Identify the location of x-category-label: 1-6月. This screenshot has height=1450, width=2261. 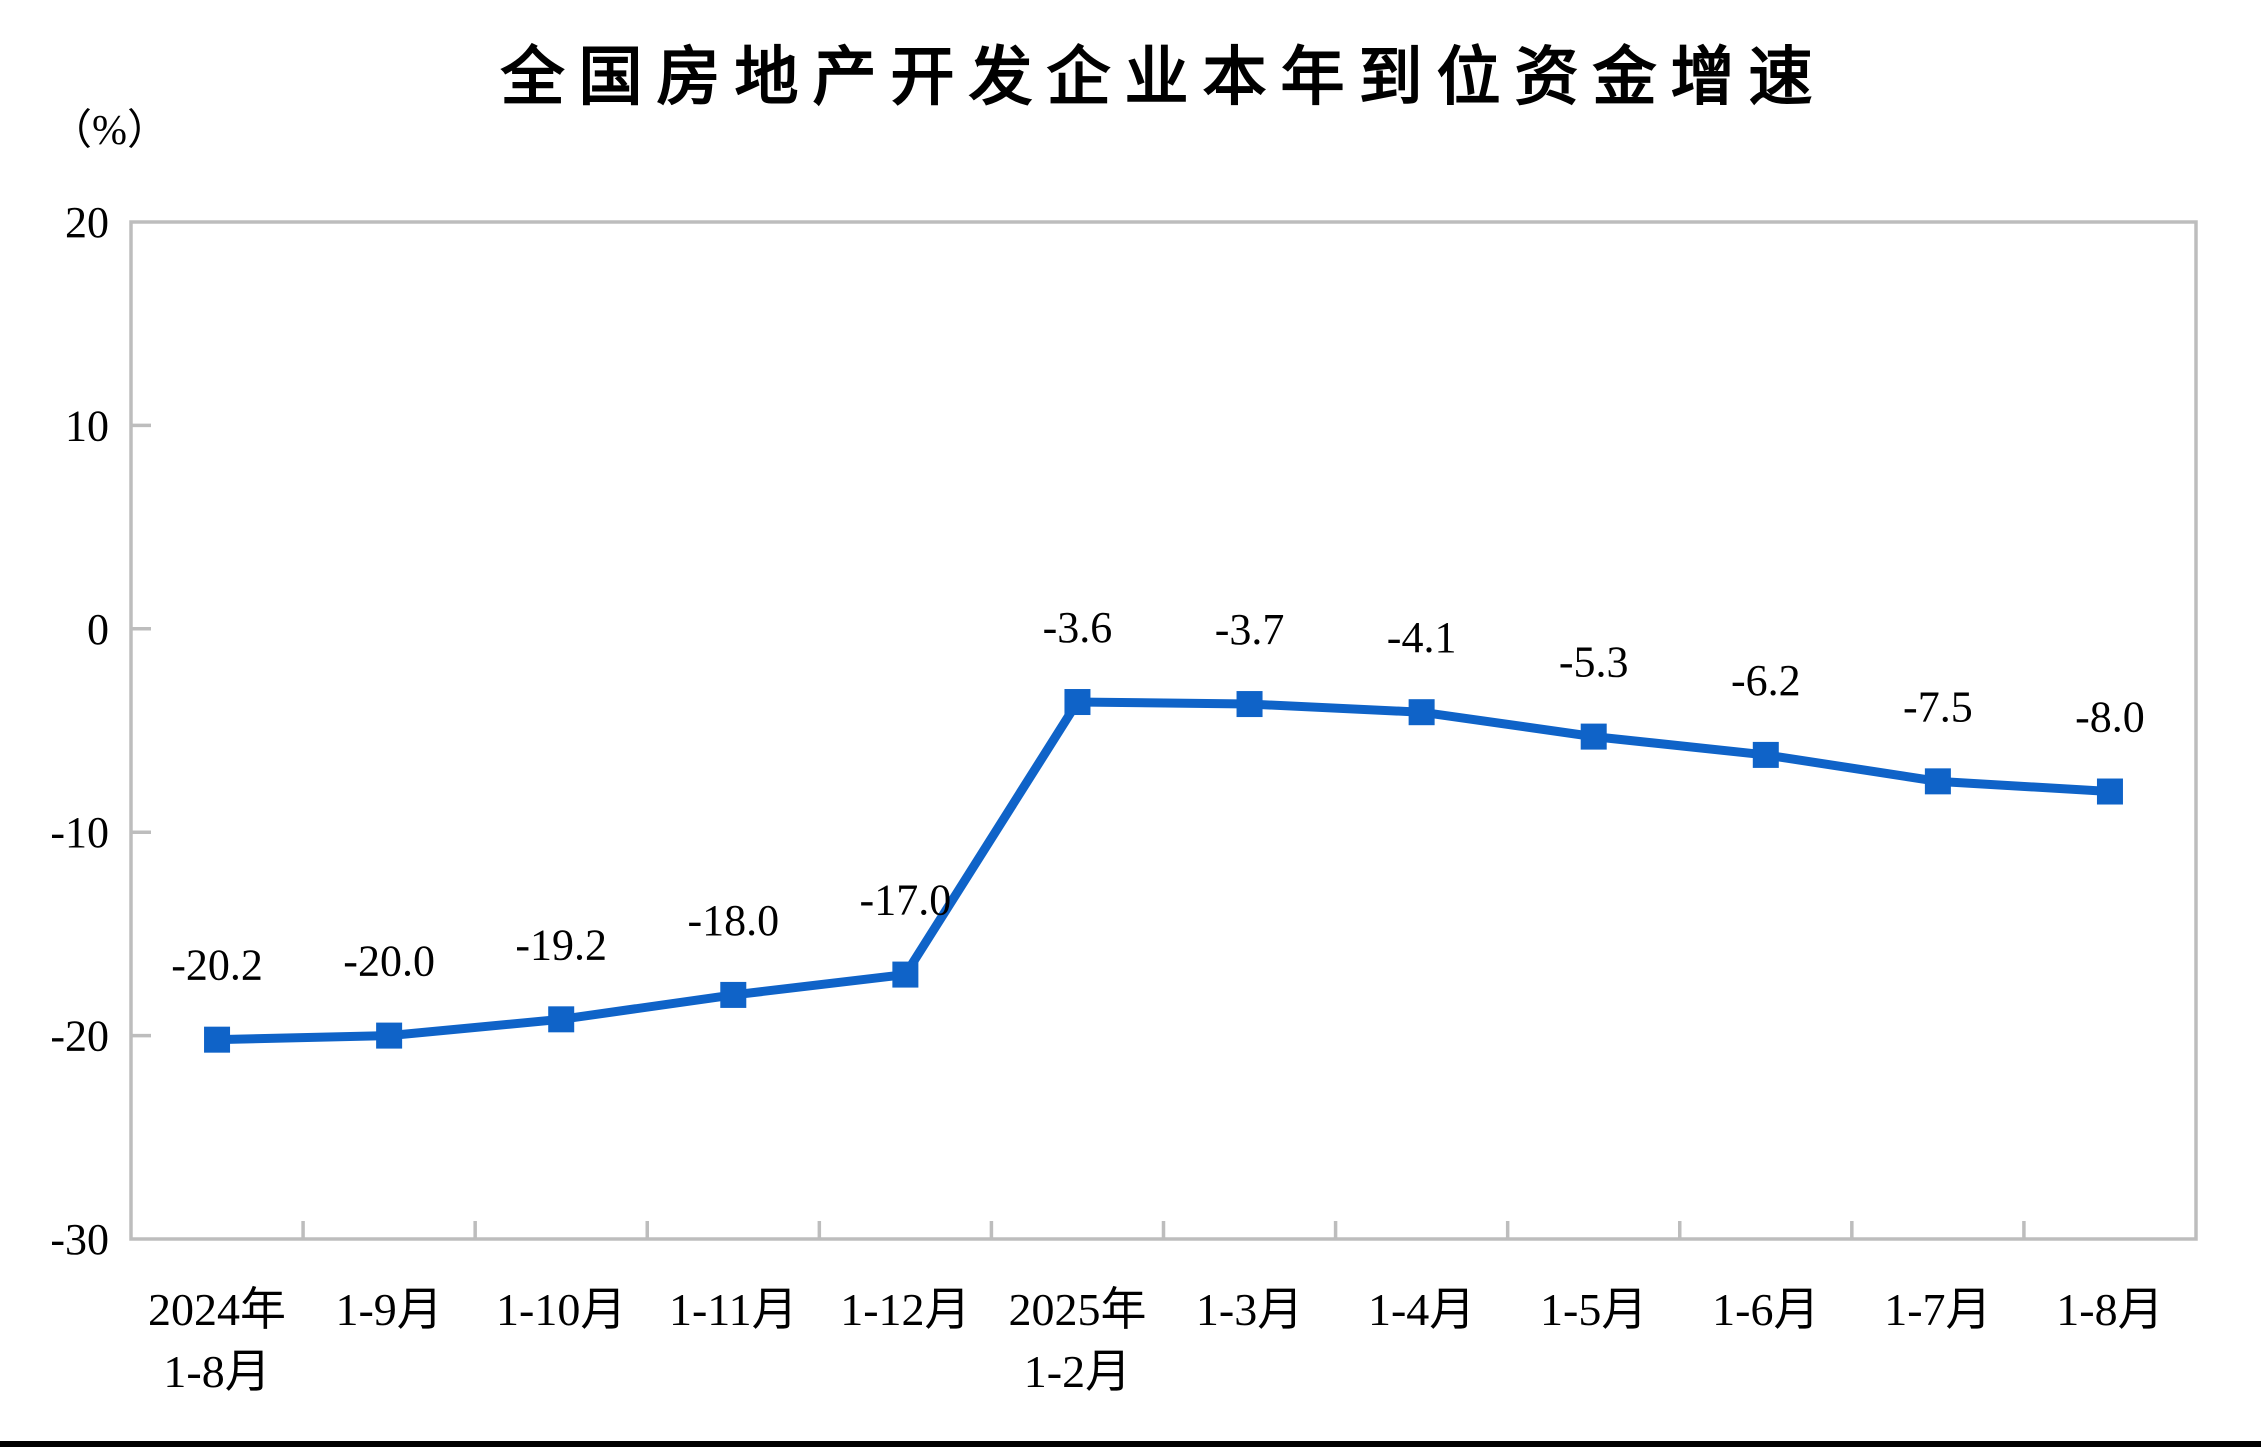
(1765, 1309).